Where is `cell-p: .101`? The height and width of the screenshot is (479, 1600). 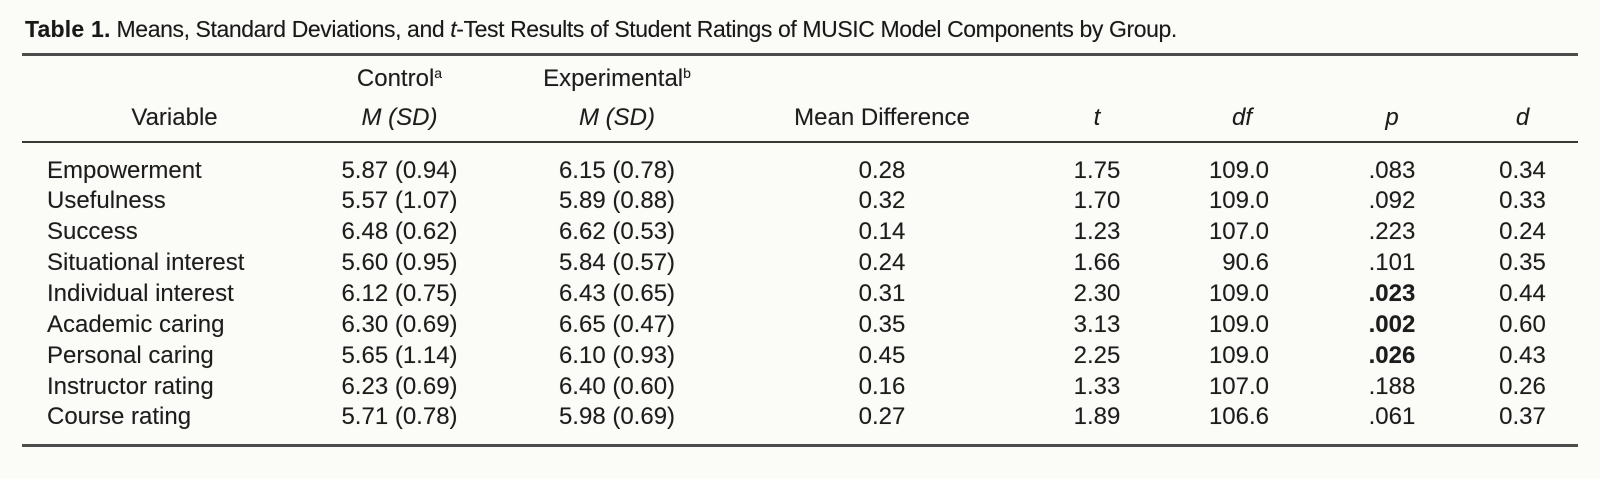
cell-p: .101 is located at coordinates (1392, 262).